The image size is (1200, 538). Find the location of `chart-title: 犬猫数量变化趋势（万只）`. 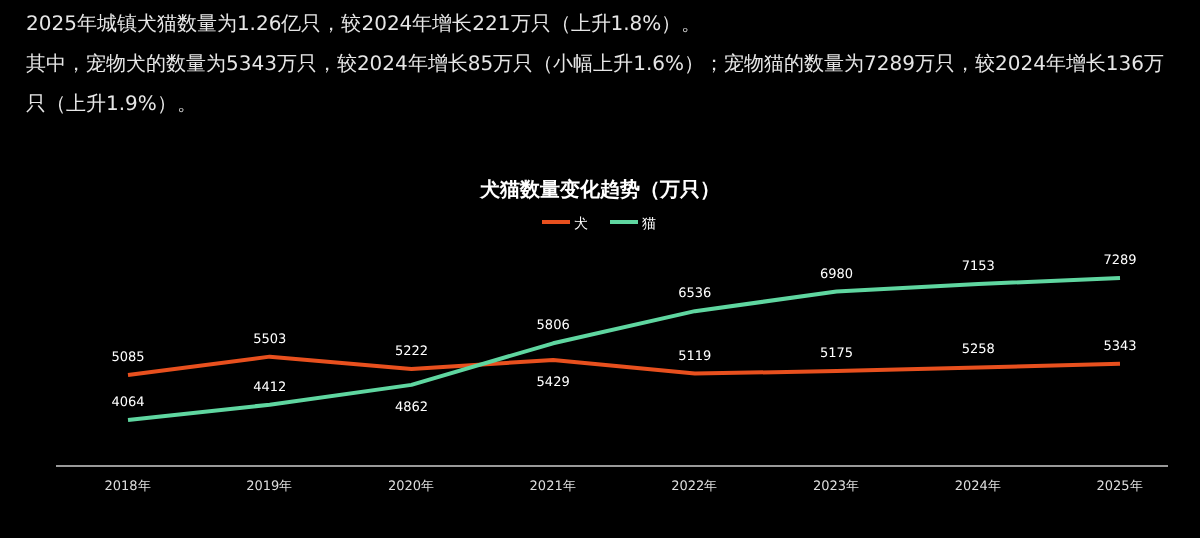

chart-title: 犬猫数量变化趋势（万只） is located at coordinates (599, 190).